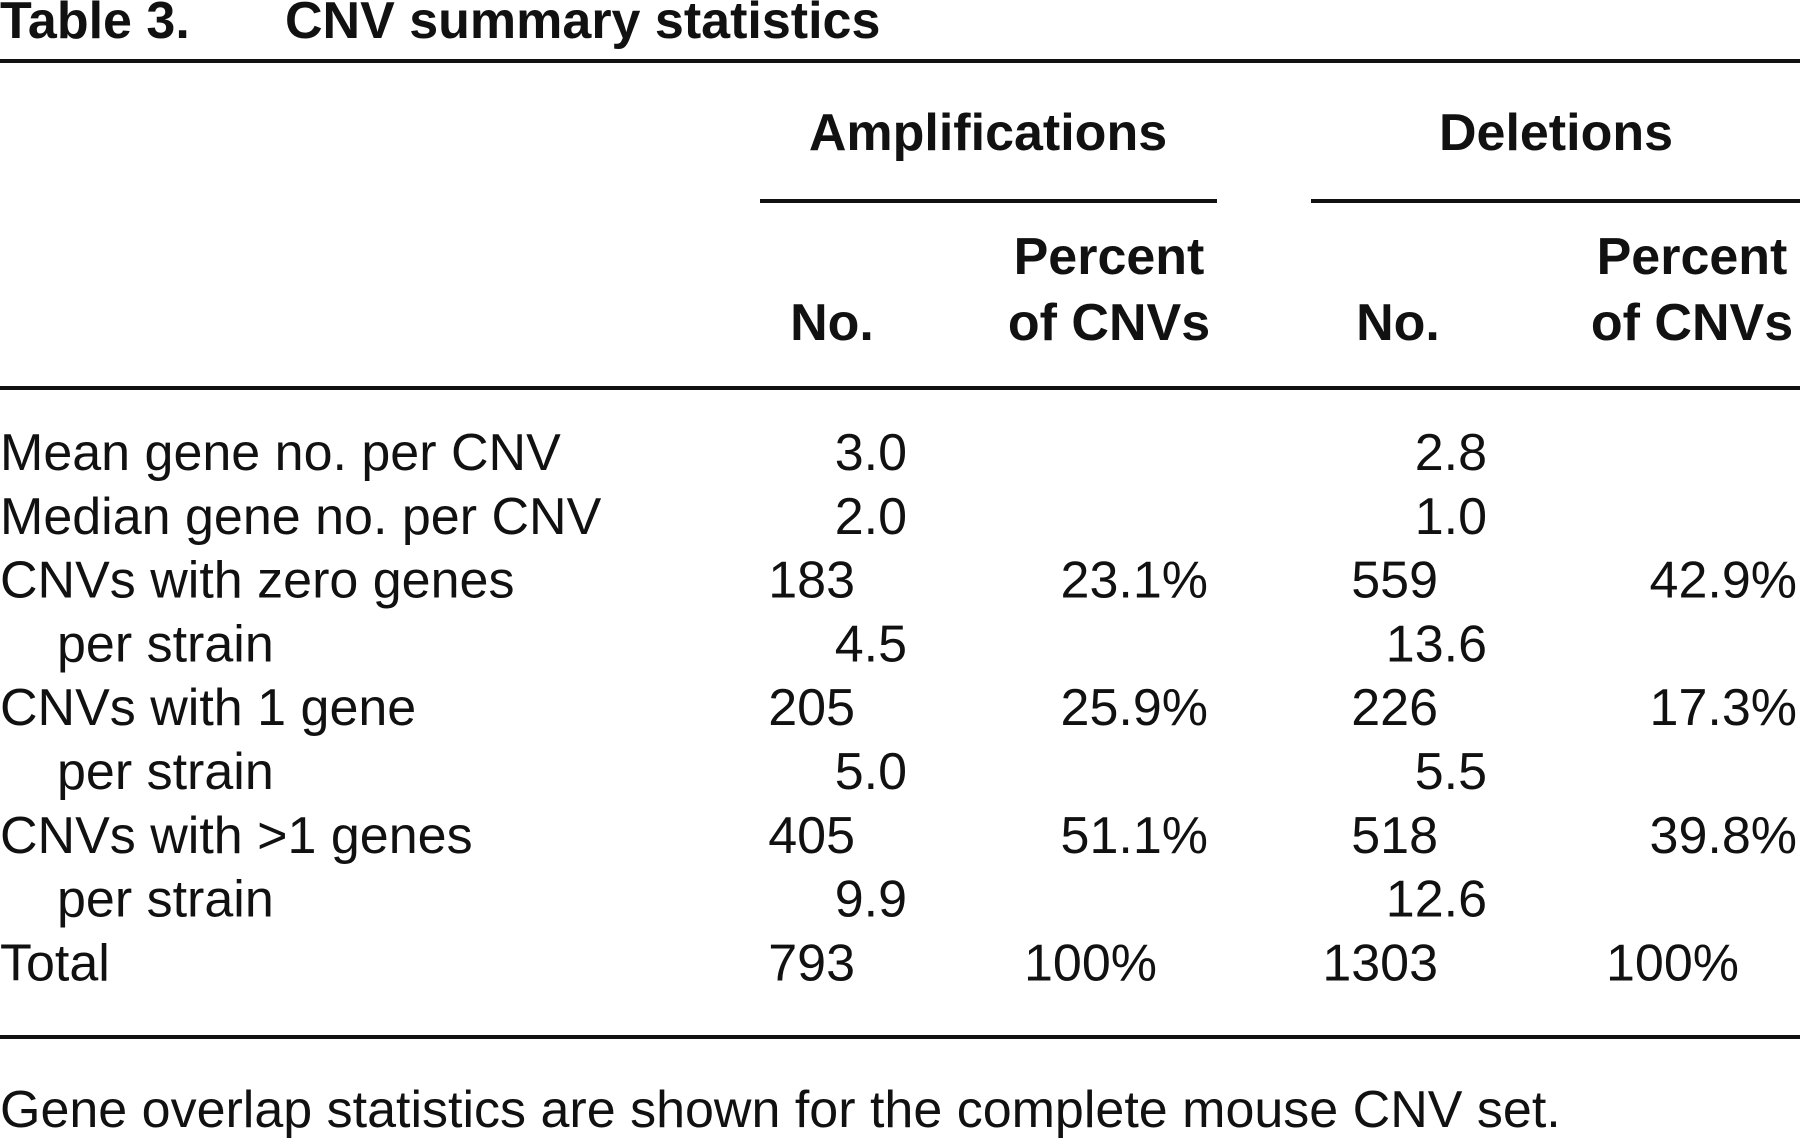 The height and width of the screenshot is (1146, 1800). I want to click on cell: 5.0, so click(871, 772).